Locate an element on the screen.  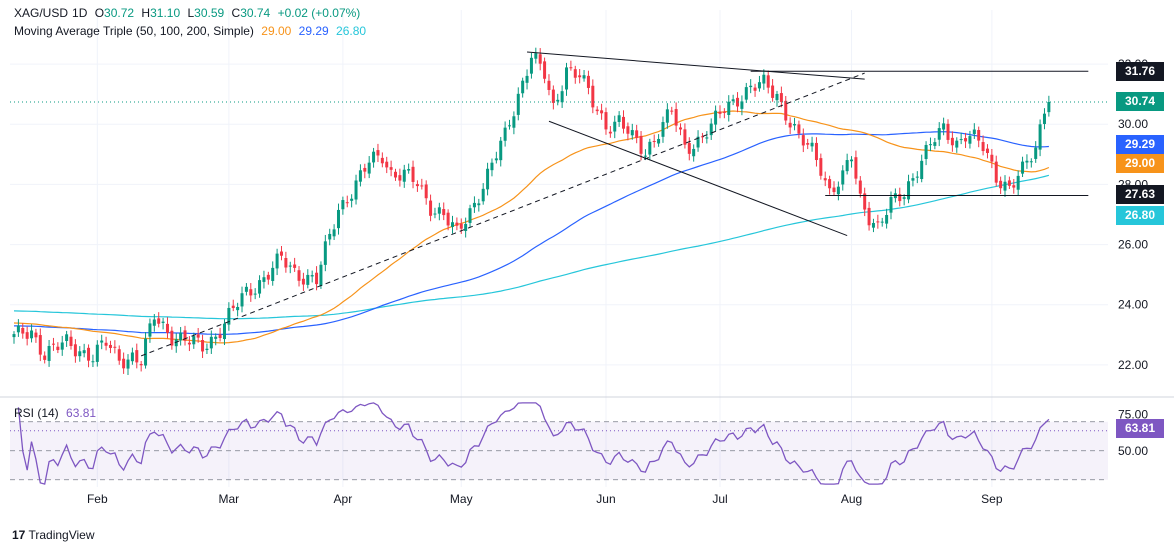
tradingview-logo: 17 TradingView is located at coordinates (53, 535).